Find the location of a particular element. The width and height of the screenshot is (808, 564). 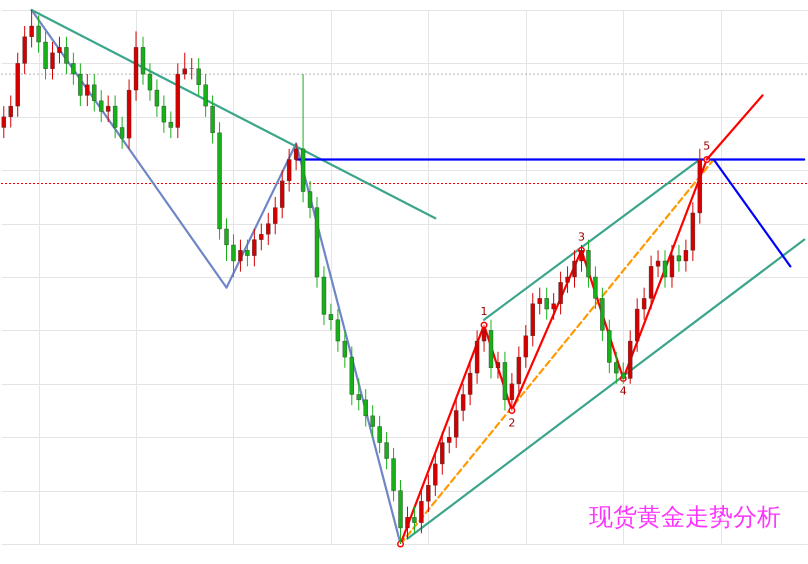

annotation: 3 is located at coordinates (581, 237).